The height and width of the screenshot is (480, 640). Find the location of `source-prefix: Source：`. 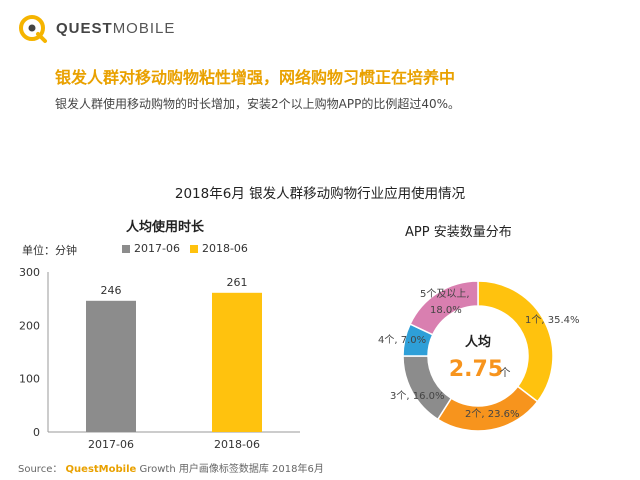

source-prefix: Source： is located at coordinates (40, 469).